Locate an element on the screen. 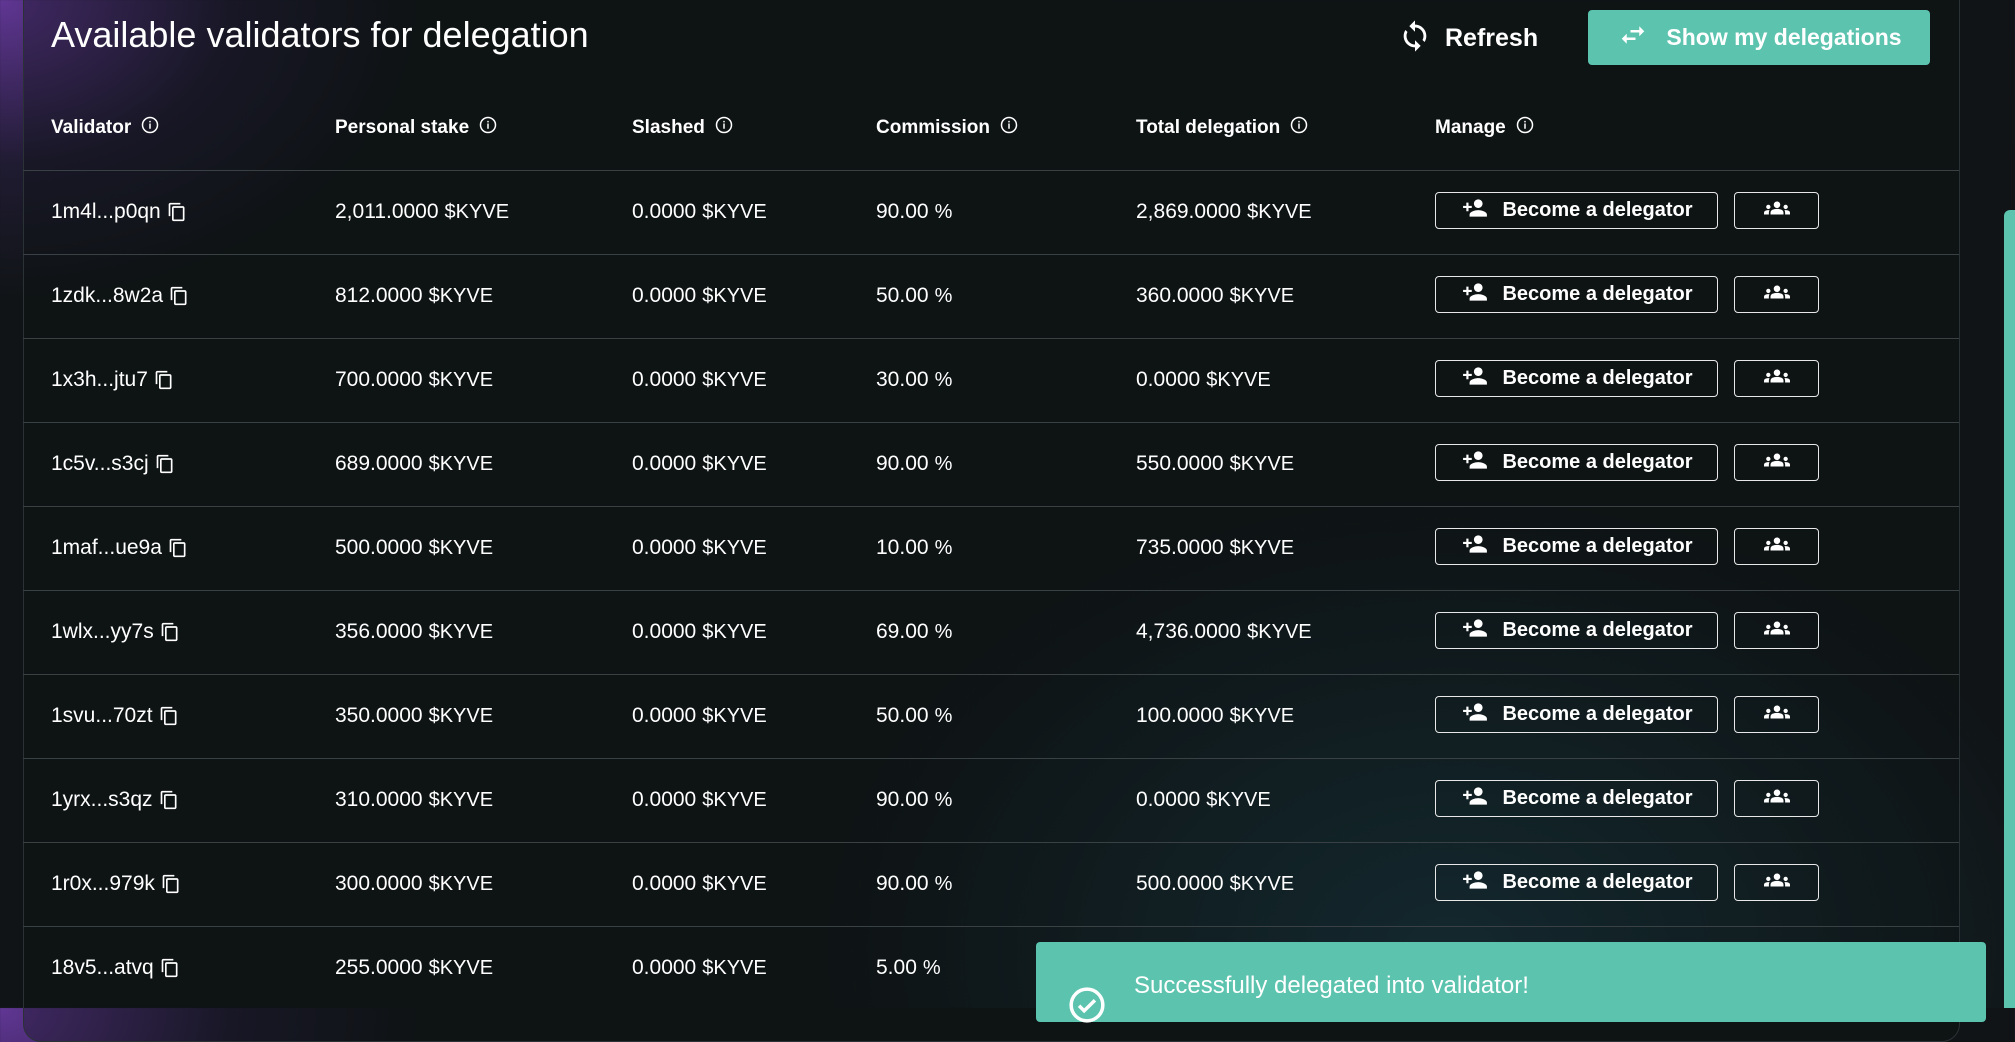 The height and width of the screenshot is (1042, 2015). column-header-personal-stake: Personal stake is located at coordinates (416, 128).